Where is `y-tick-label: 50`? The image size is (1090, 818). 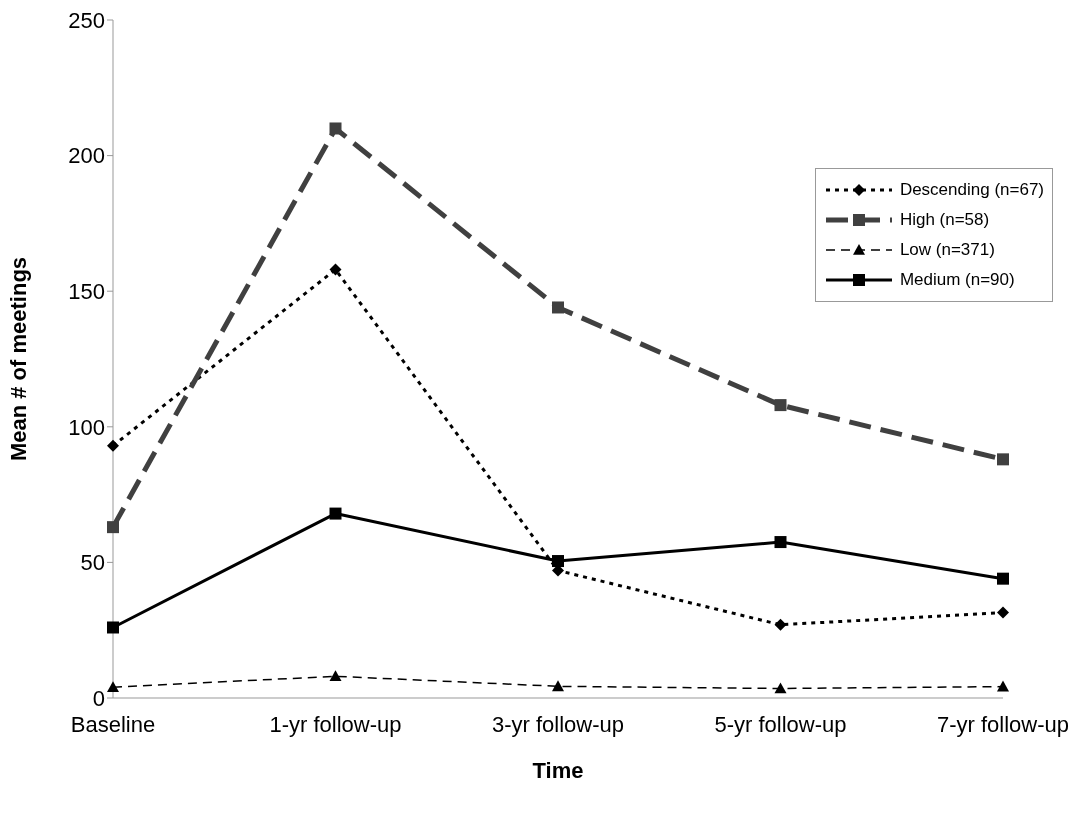
y-tick-label: 50 is located at coordinates (92, 563).